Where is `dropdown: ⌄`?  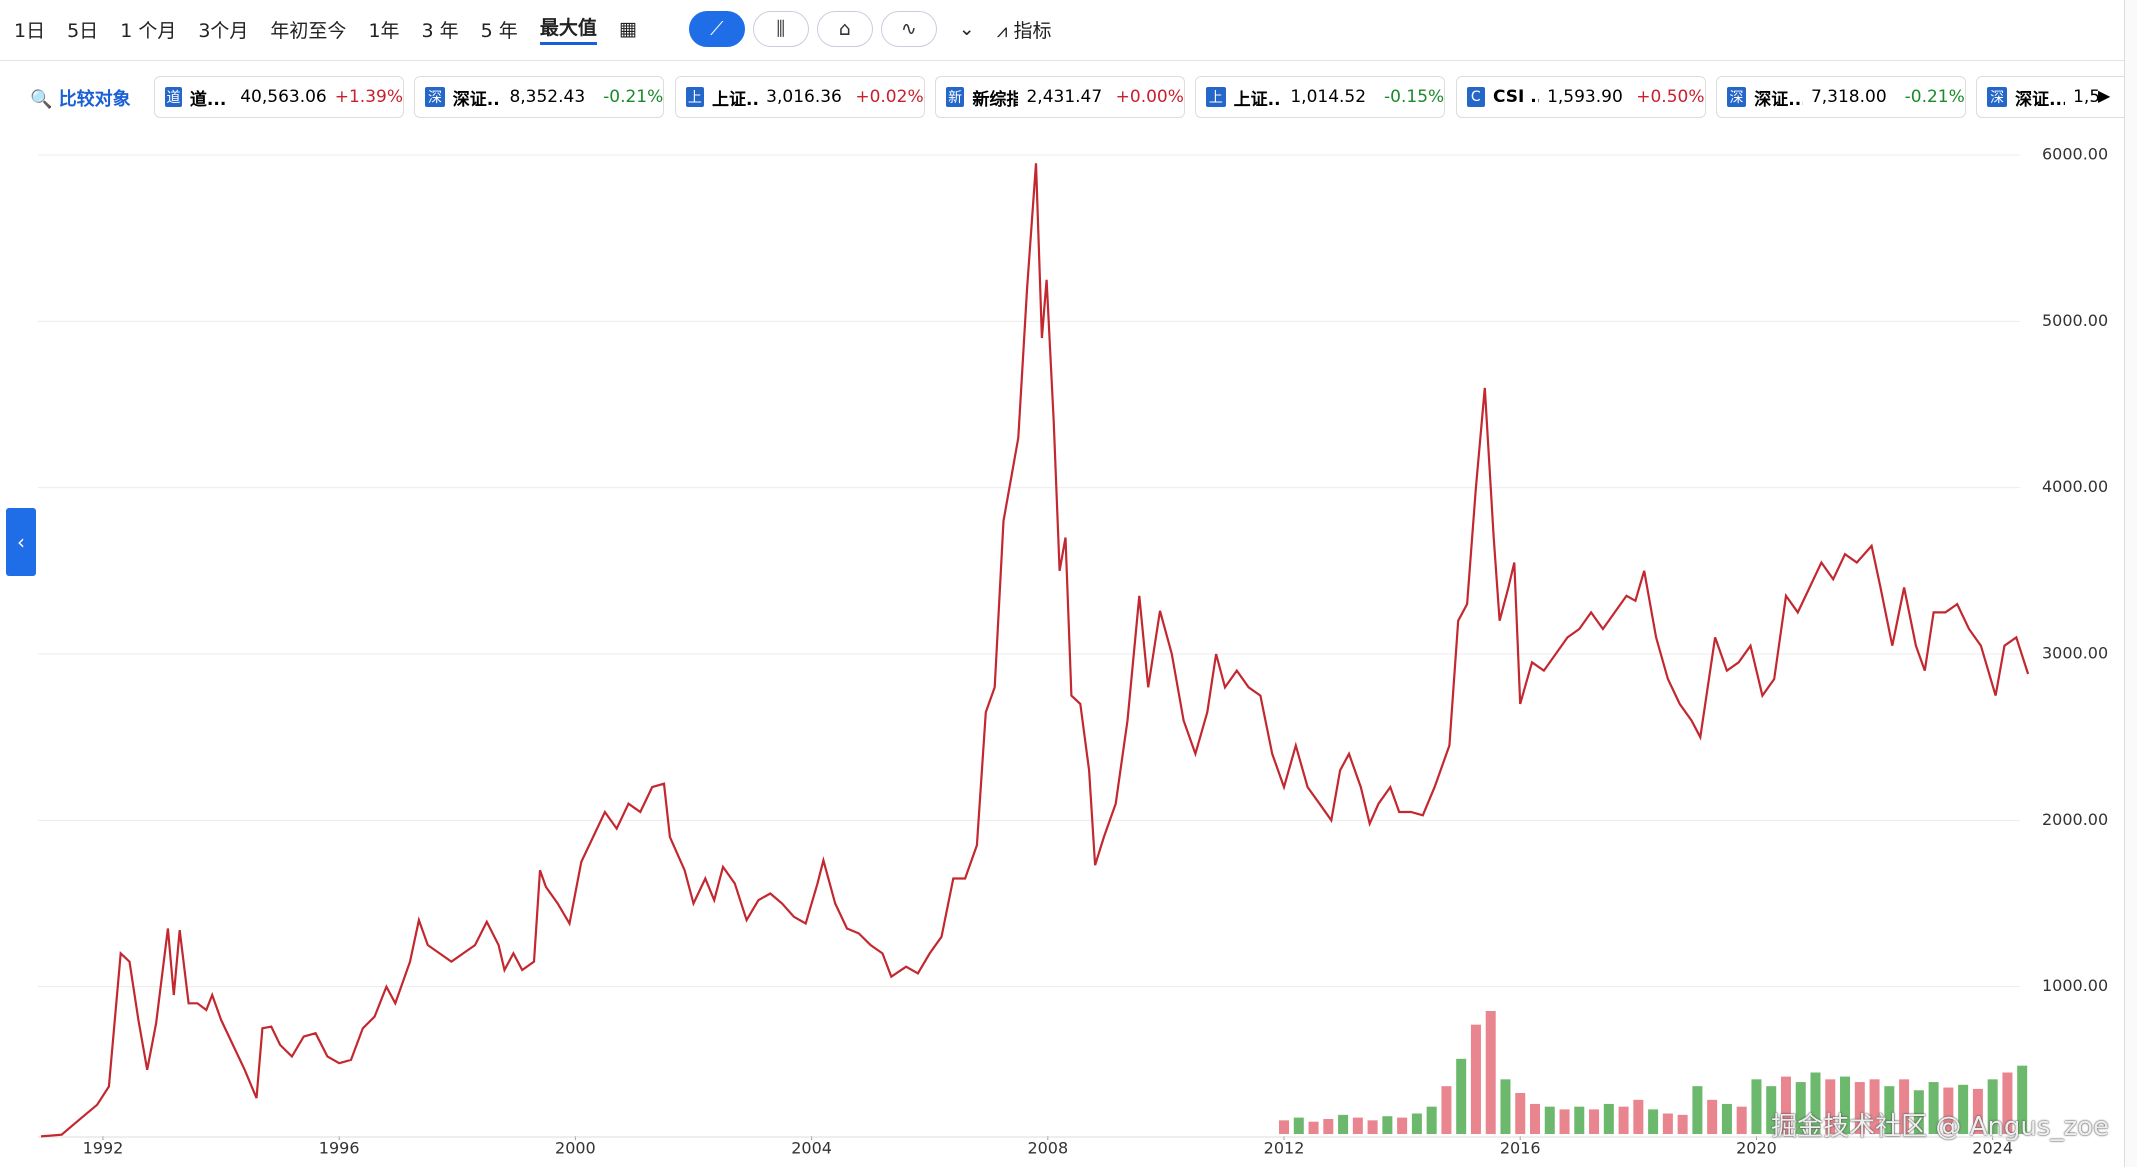
dropdown: ⌄ is located at coordinates (966, 29).